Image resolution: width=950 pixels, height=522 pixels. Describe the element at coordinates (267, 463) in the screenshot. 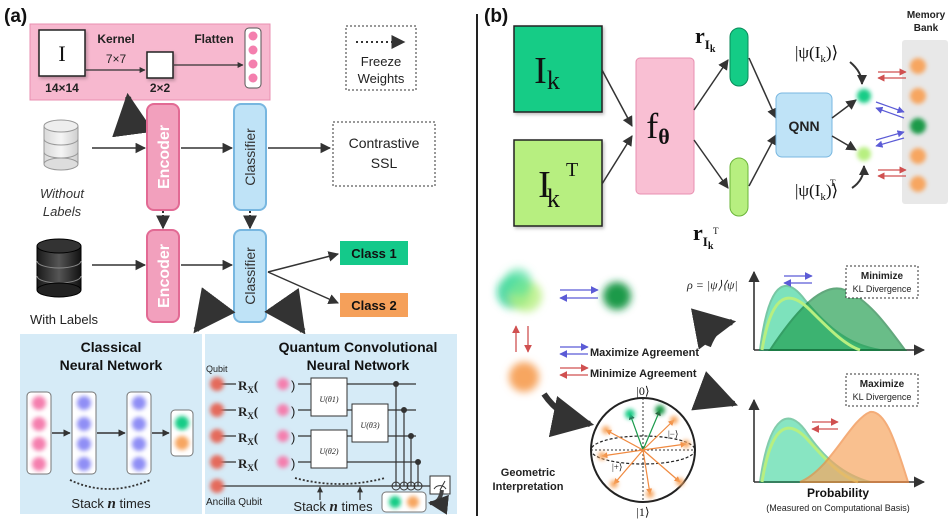

I see `rx-gate-4: RX( )` at that location.